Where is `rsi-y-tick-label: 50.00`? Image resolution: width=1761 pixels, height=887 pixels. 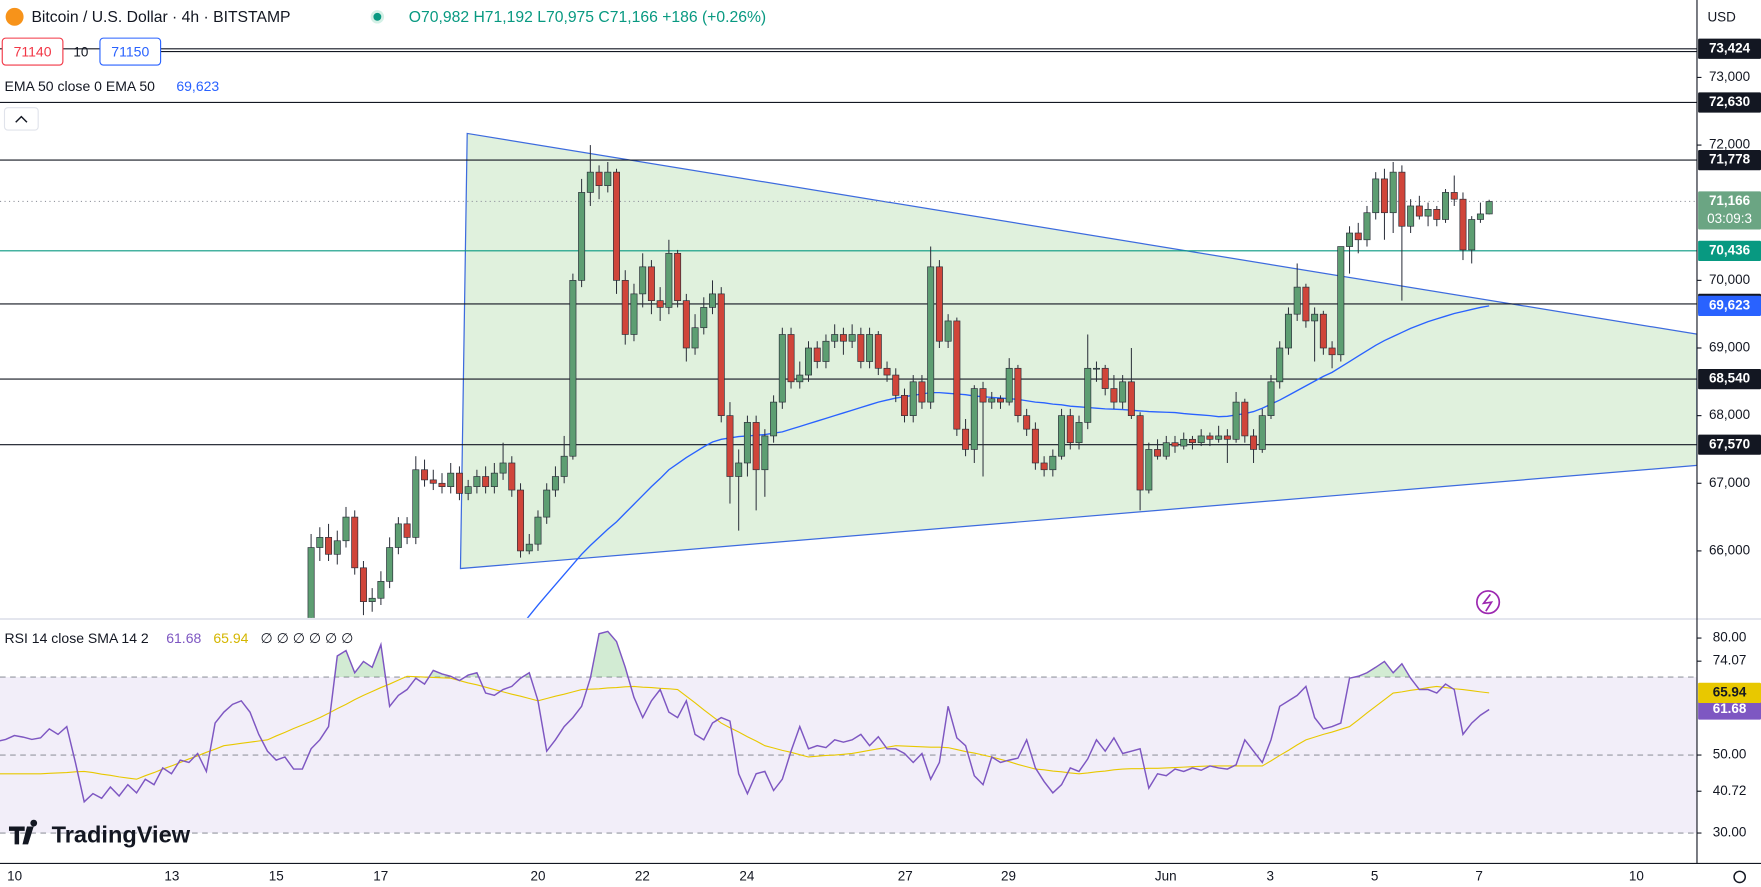
rsi-y-tick-label: 50.00 is located at coordinates (1730, 754).